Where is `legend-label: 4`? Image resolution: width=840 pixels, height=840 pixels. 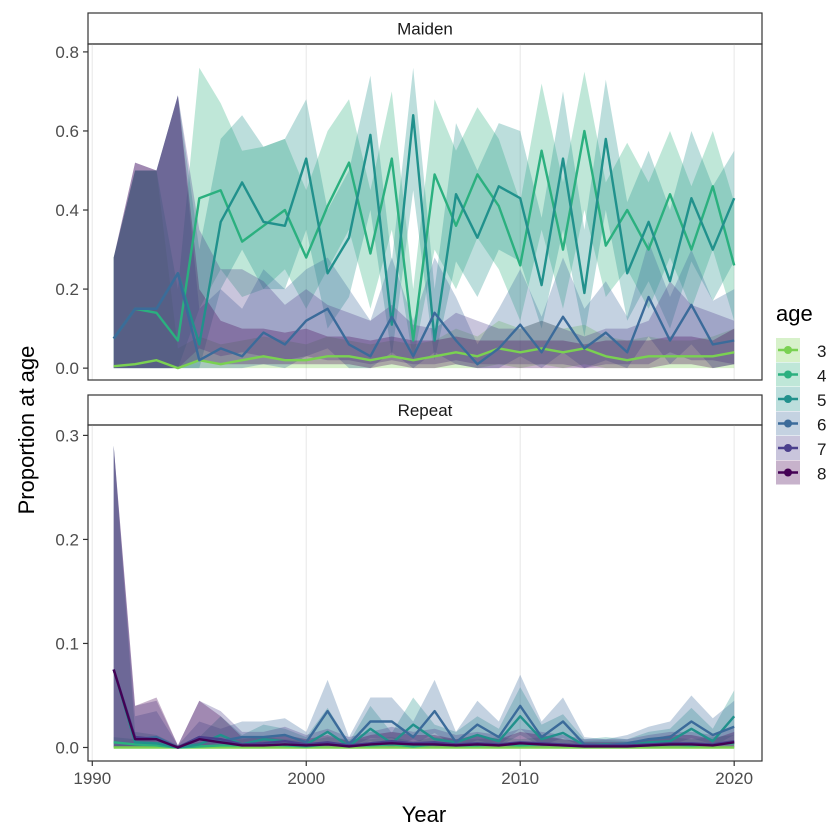
legend-label: 4 is located at coordinates (821, 376).